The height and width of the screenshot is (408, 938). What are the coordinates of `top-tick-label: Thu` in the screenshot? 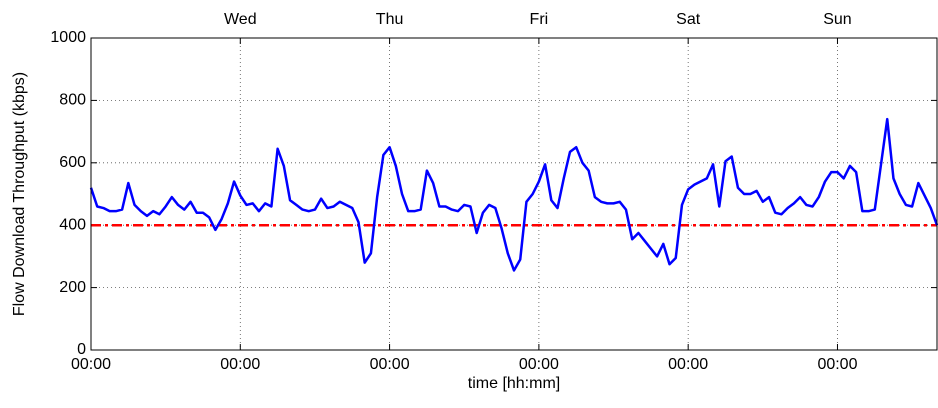 It's located at (390, 19).